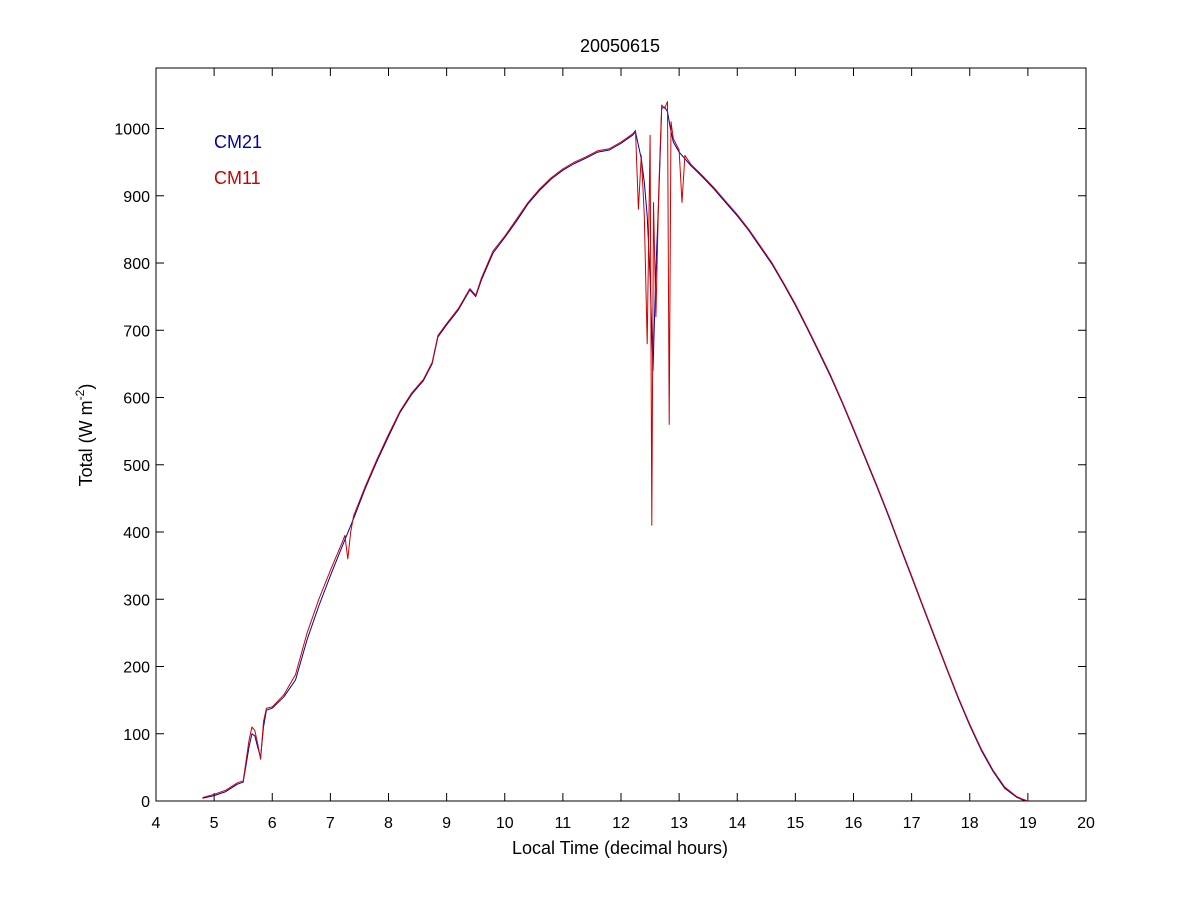 The height and width of the screenshot is (900, 1200). Describe the element at coordinates (136, 735) in the screenshot. I see `y-tick-label: 100` at that location.